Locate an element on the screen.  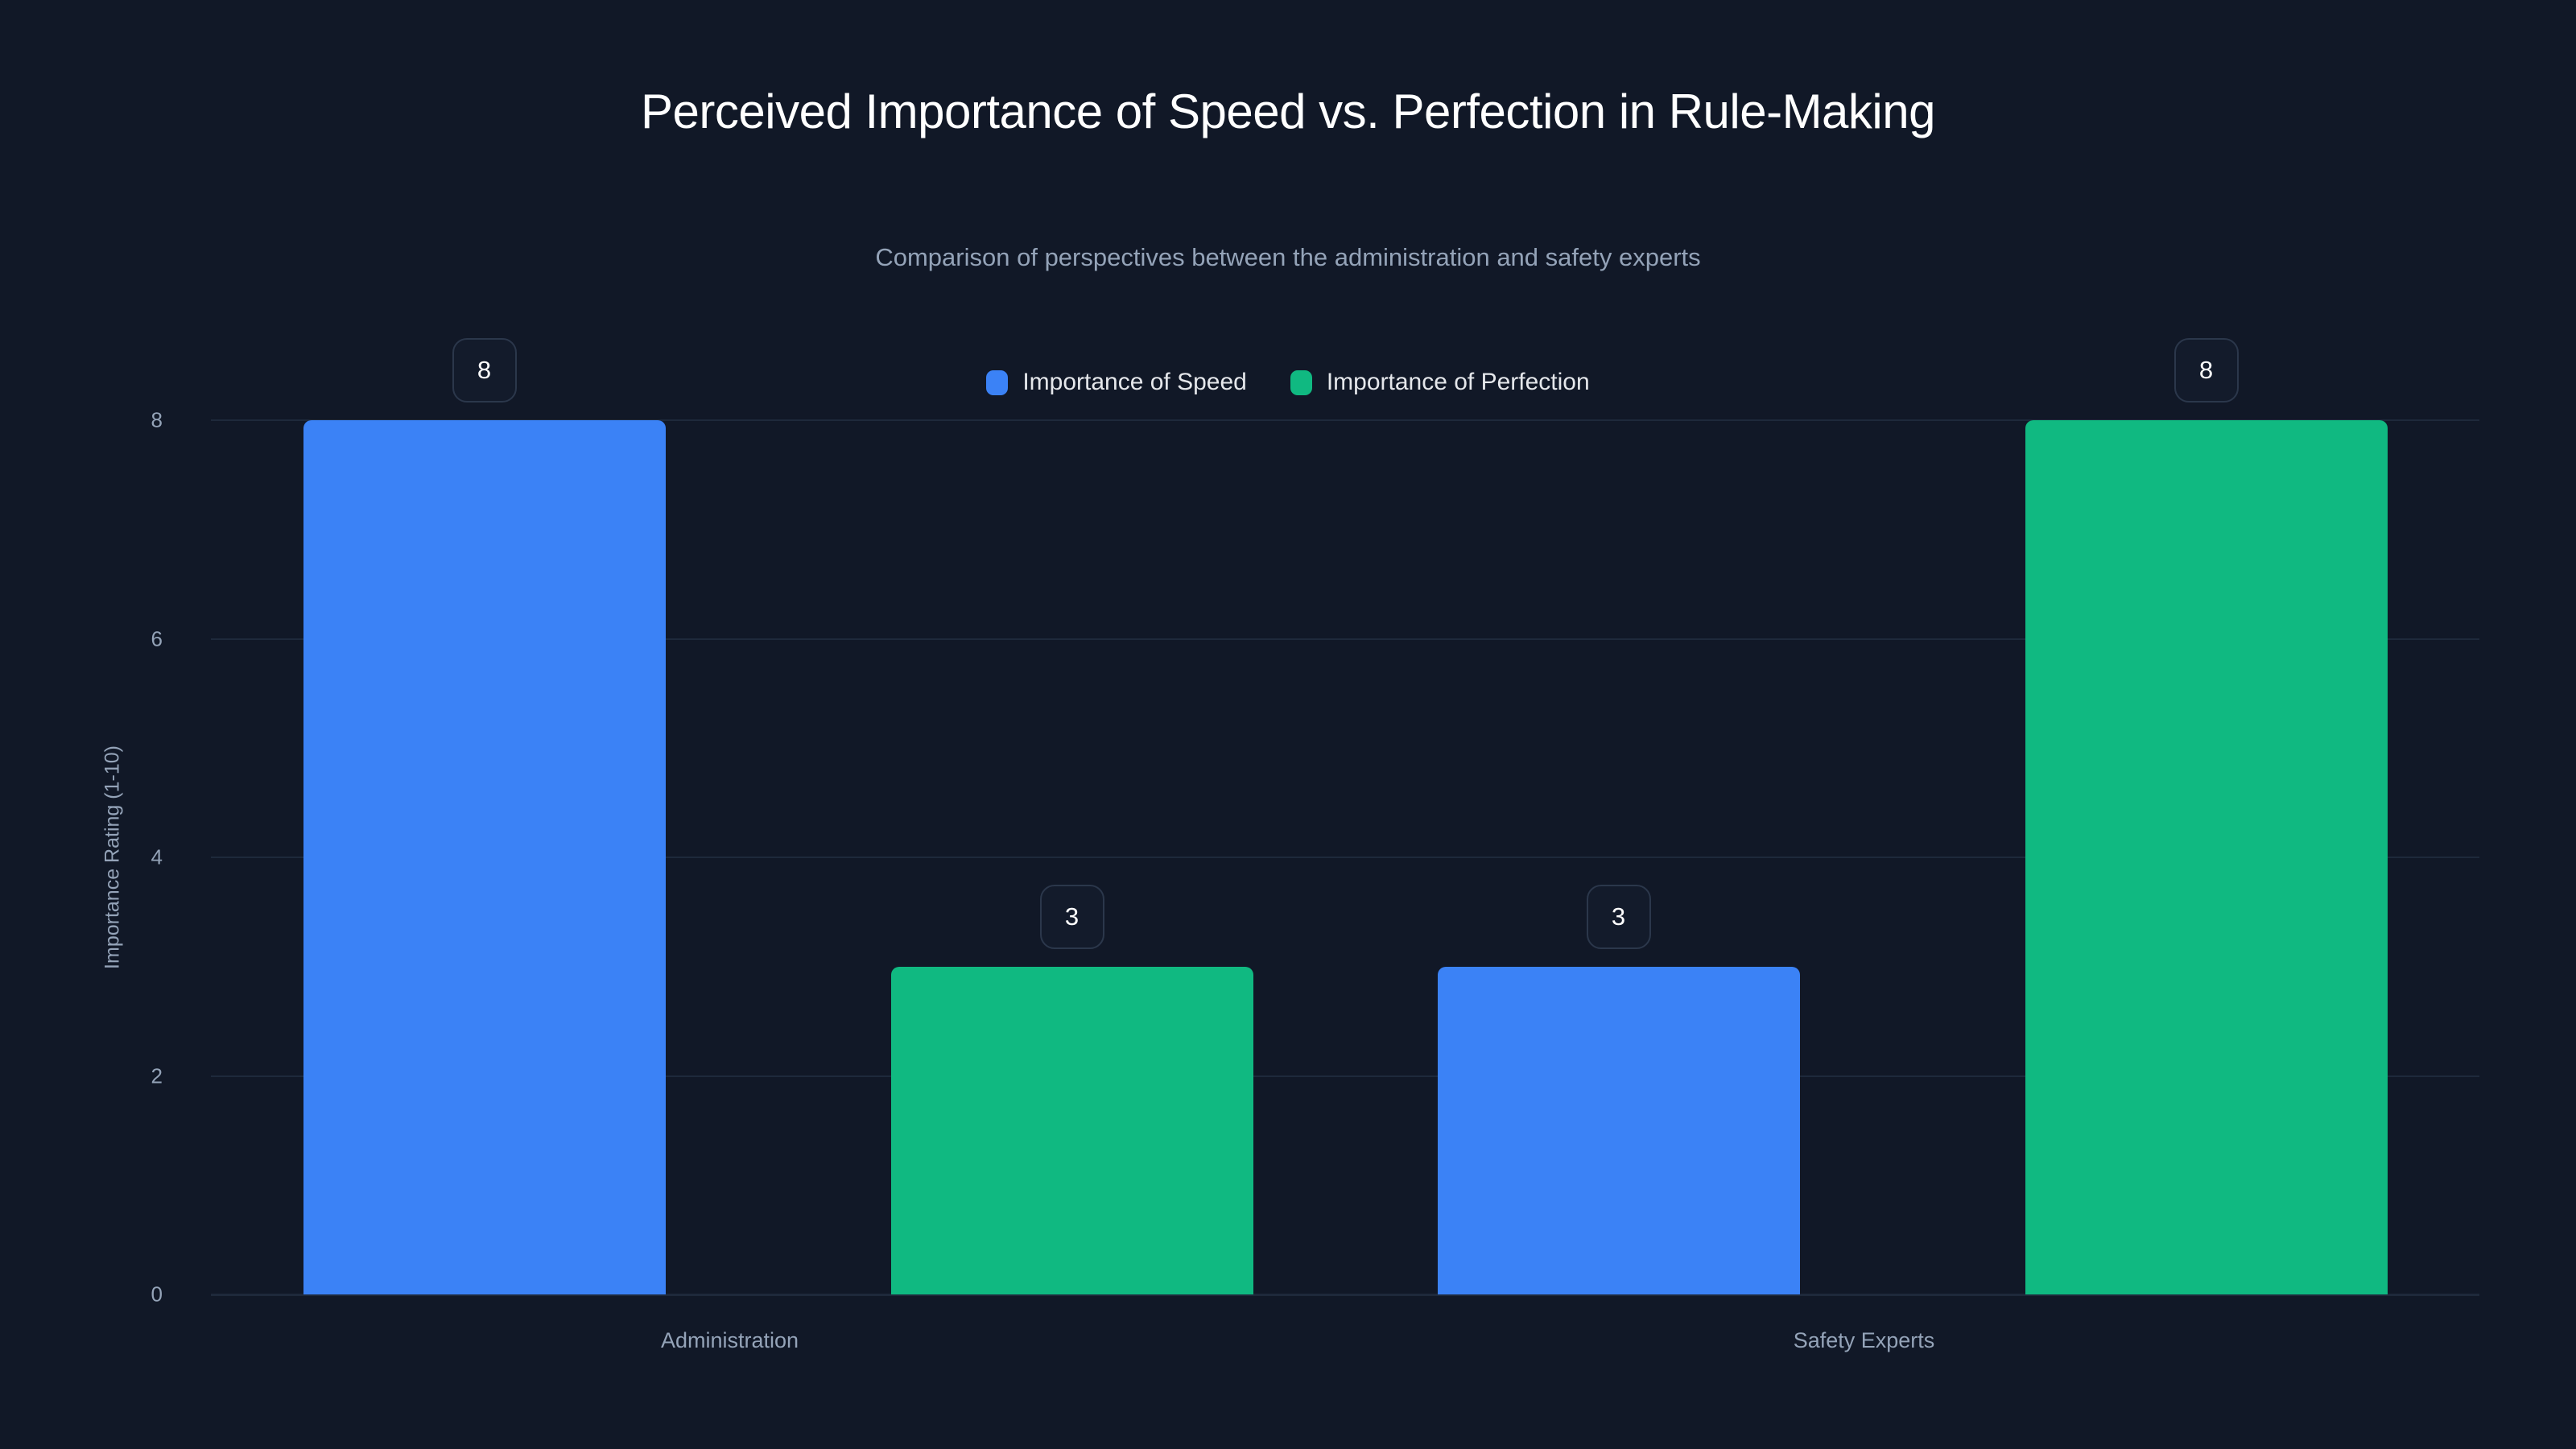
y-axis-tick-label: 4 is located at coordinates (157, 856).